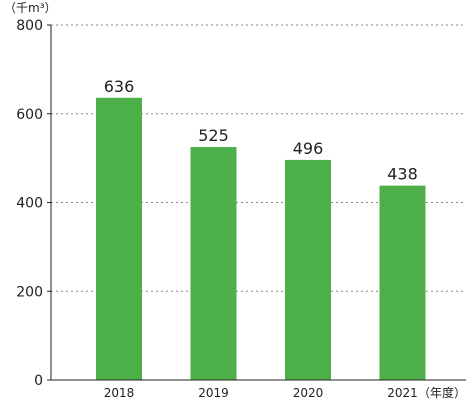 The image size is (469, 401). I want to click on data-label: 636, so click(119, 86).